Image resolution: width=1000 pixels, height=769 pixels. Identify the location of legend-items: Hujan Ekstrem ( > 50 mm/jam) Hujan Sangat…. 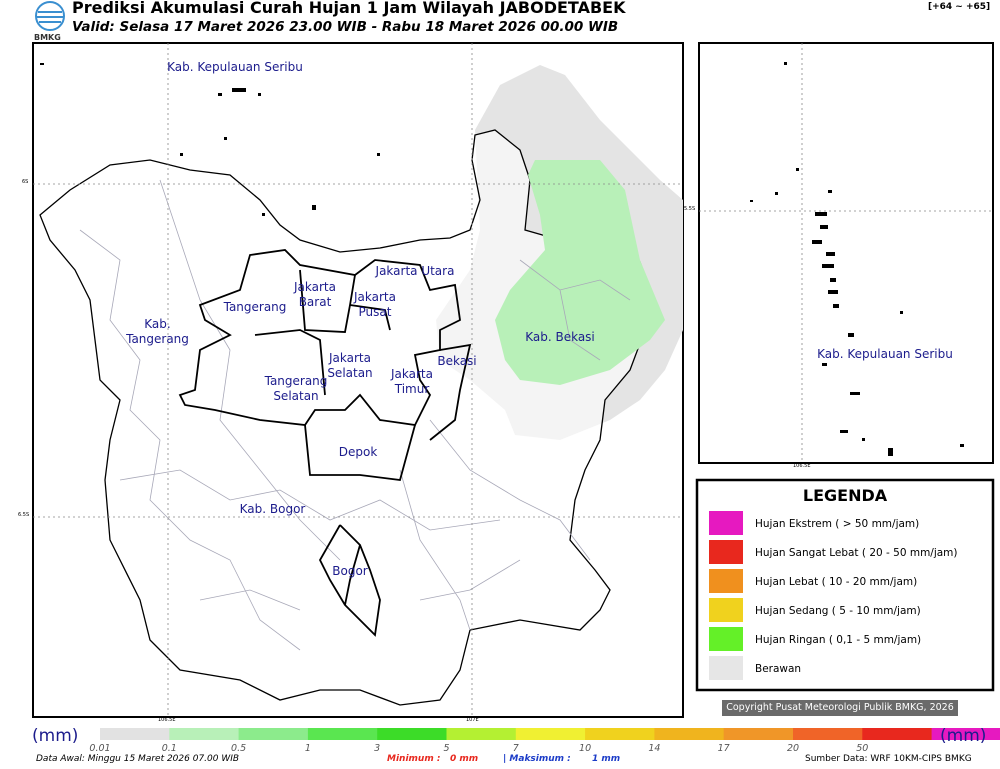
(833, 595).